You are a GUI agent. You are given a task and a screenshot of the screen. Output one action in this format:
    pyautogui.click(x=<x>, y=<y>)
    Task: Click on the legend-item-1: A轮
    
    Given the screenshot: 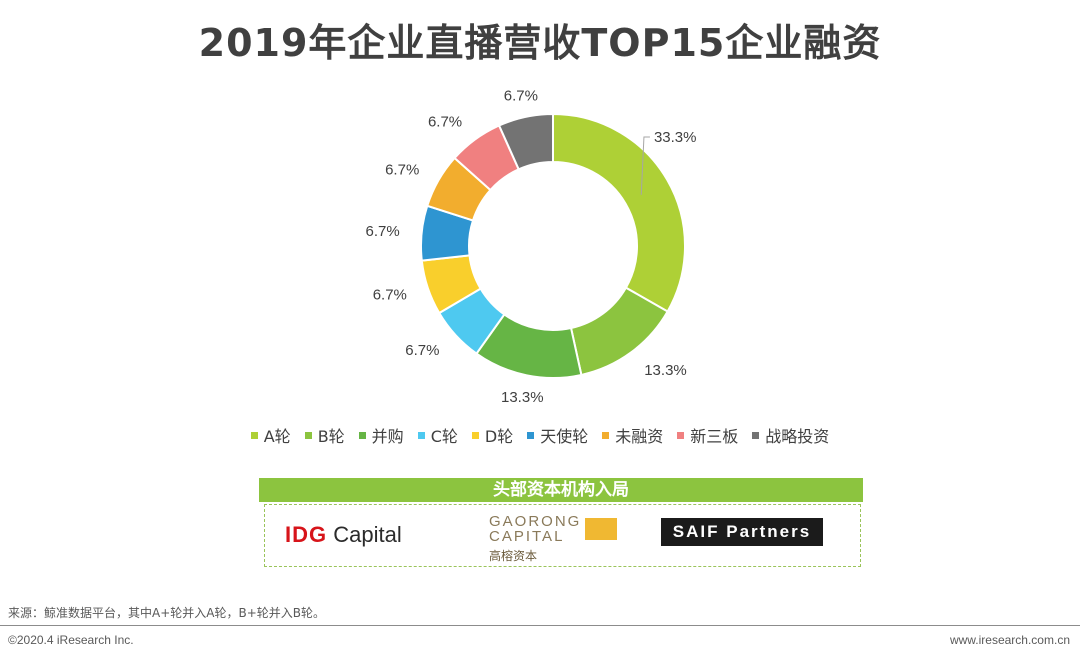 What is the action you would take?
    pyautogui.click(x=270, y=435)
    